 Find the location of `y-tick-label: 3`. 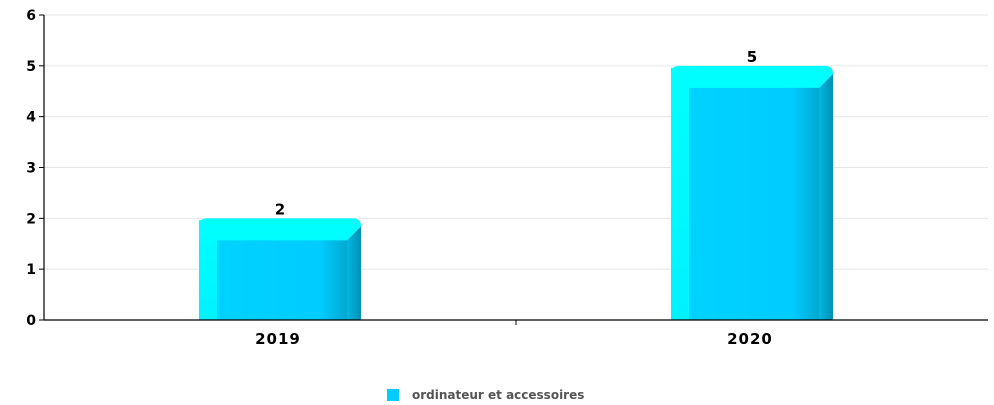

y-tick-label: 3 is located at coordinates (31, 169).